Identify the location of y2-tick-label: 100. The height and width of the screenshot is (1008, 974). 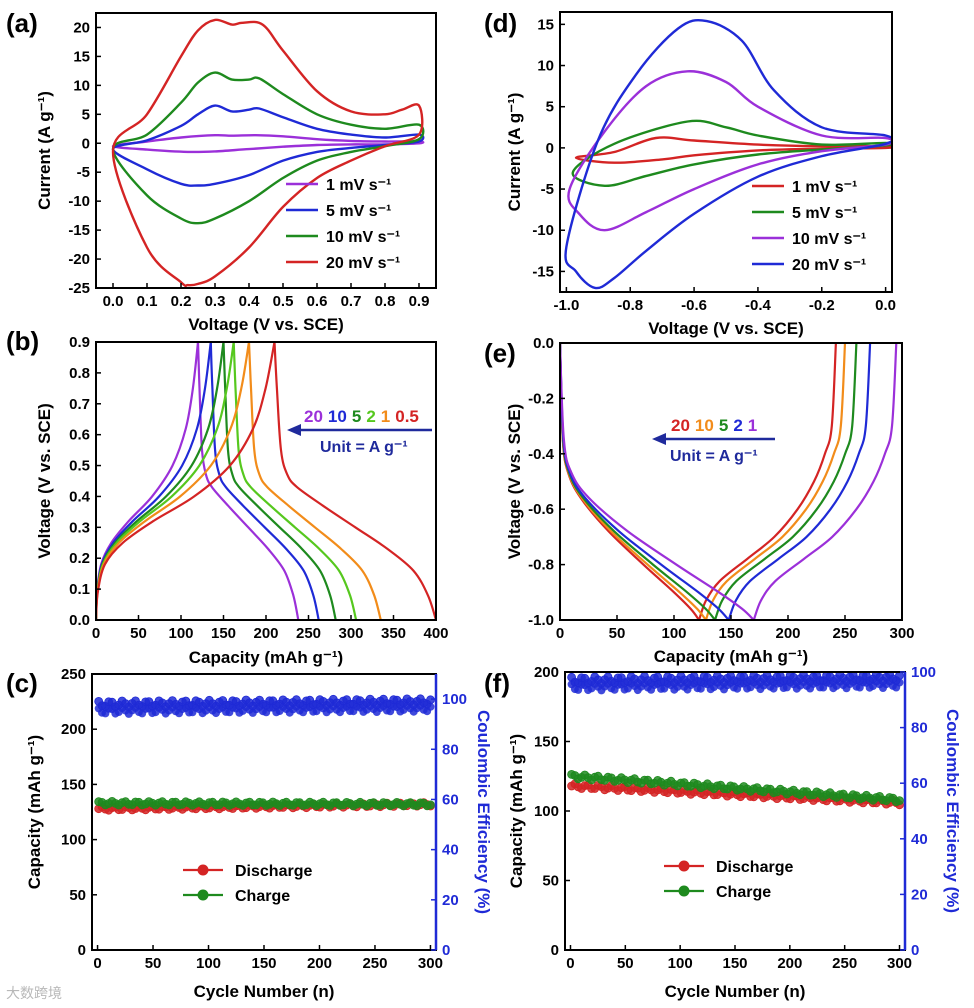
(923, 672).